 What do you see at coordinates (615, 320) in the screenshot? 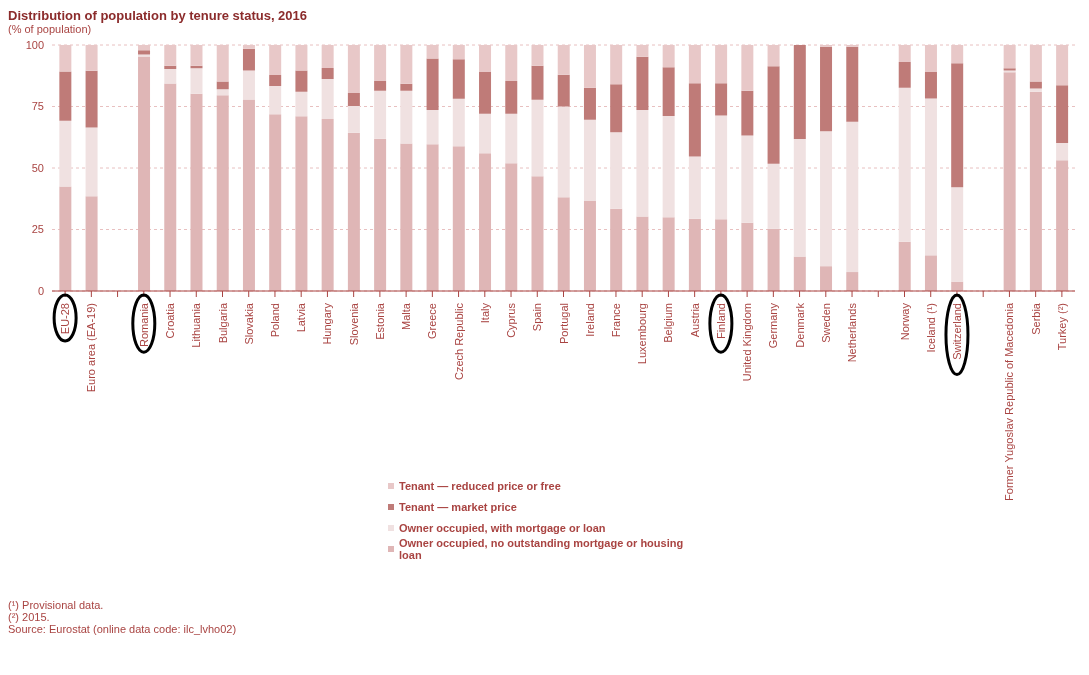
I see `x-tick-label: France` at bounding box center [615, 320].